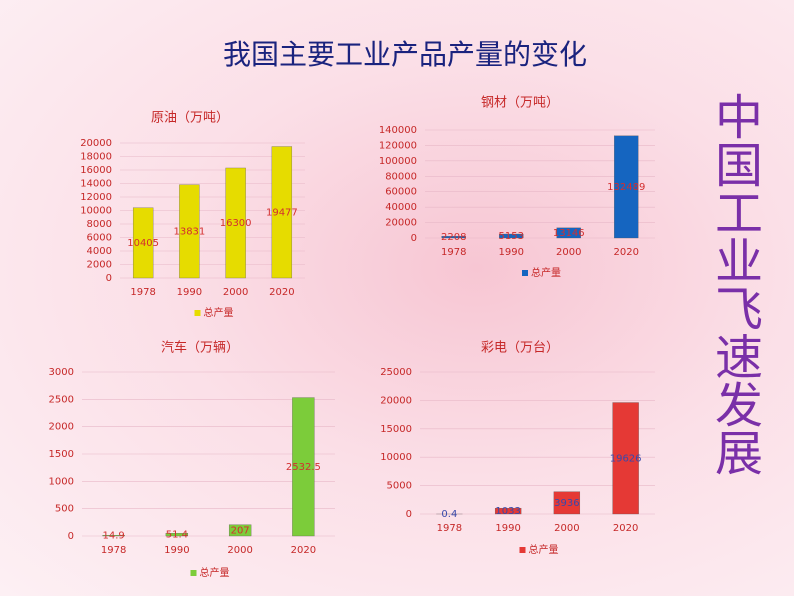 The width and height of the screenshot is (794, 596). What do you see at coordinates (398, 161) in the screenshot?
I see `y-tick-label: 100000` at bounding box center [398, 161].